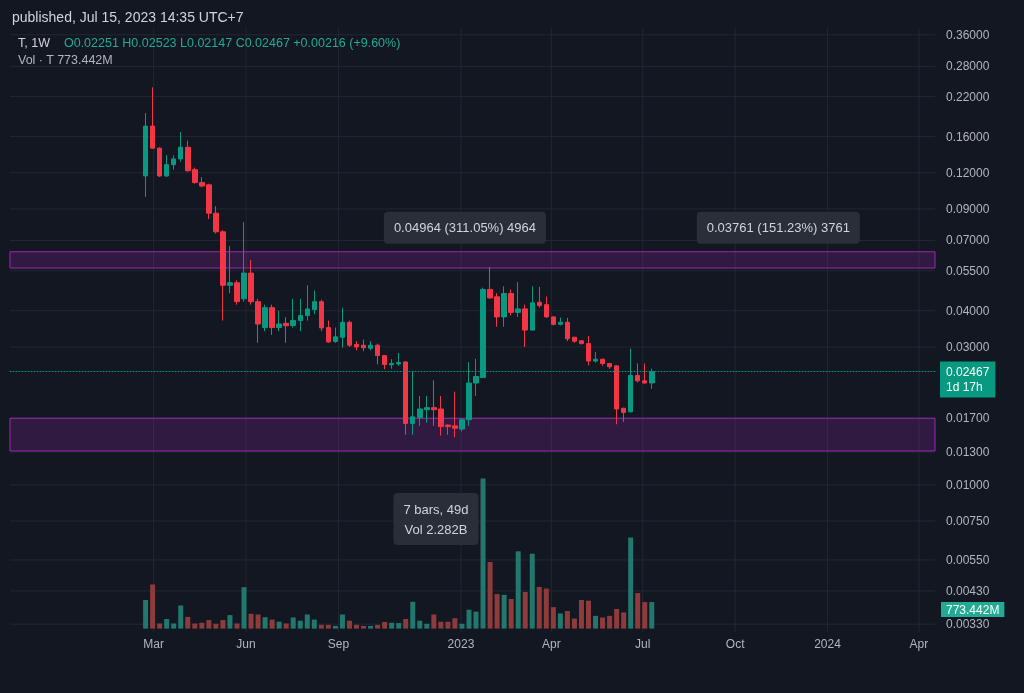 This screenshot has width=1024, height=693. I want to click on annotation: Vol · T 773.442M, so click(65, 60).